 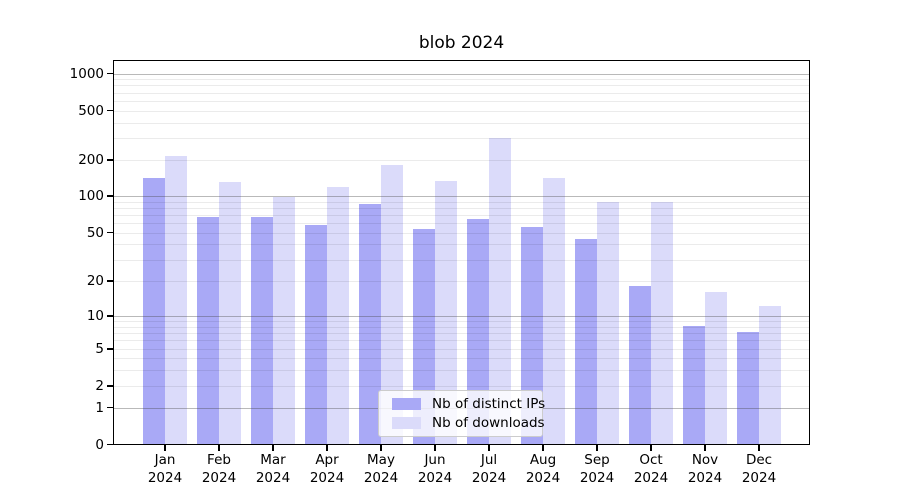 What do you see at coordinates (694, 385) in the screenshot?
I see `bar-nov-distinct-ips` at bounding box center [694, 385].